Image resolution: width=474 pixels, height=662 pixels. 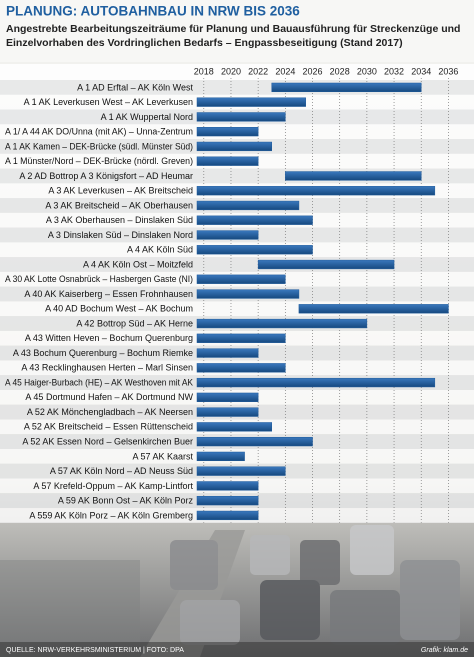 What do you see at coordinates (147, 117) in the screenshot?
I see `y-tick-label: A 1 AK Wuppertal Nord` at bounding box center [147, 117].